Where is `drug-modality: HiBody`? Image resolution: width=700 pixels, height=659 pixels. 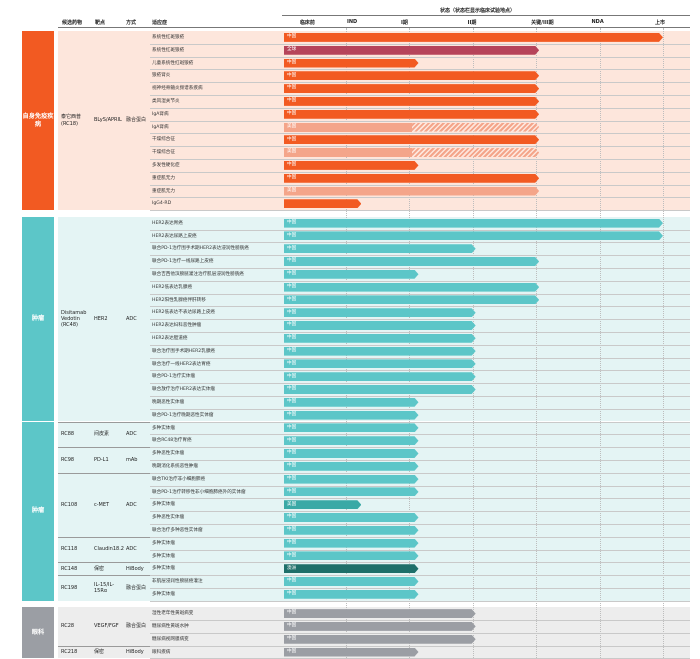 drug-modality: HiBody is located at coordinates (135, 568).